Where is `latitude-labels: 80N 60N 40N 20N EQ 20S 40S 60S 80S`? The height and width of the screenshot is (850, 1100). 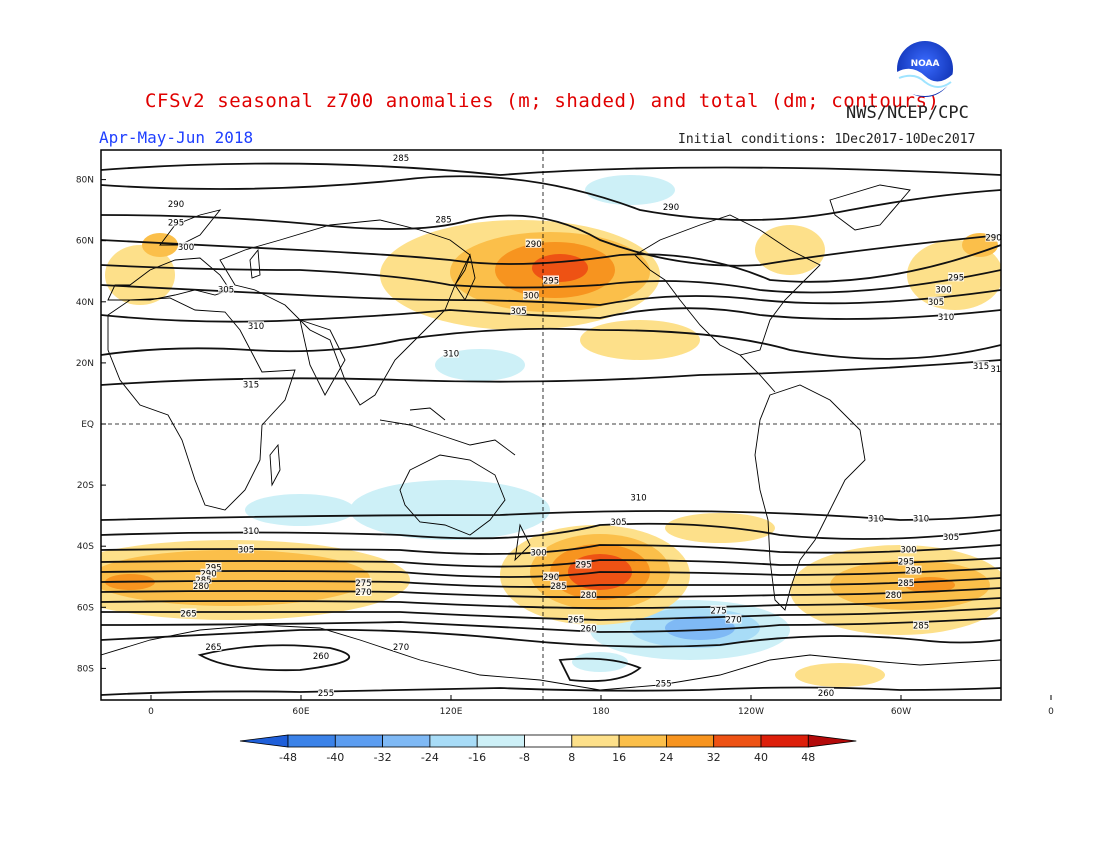
latitude-labels: 80N 60N 40N 20N EQ 20S 40S 60S 80S is located at coordinates (91, 425).